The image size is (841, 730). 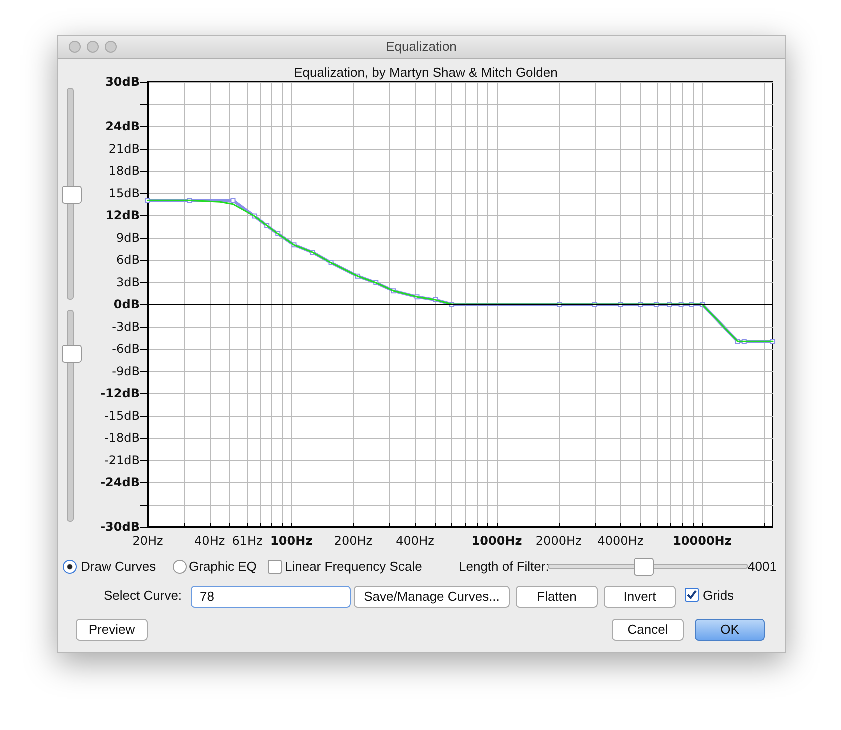 I want to click on x-tick-label: 10000Hz, so click(x=702, y=541).